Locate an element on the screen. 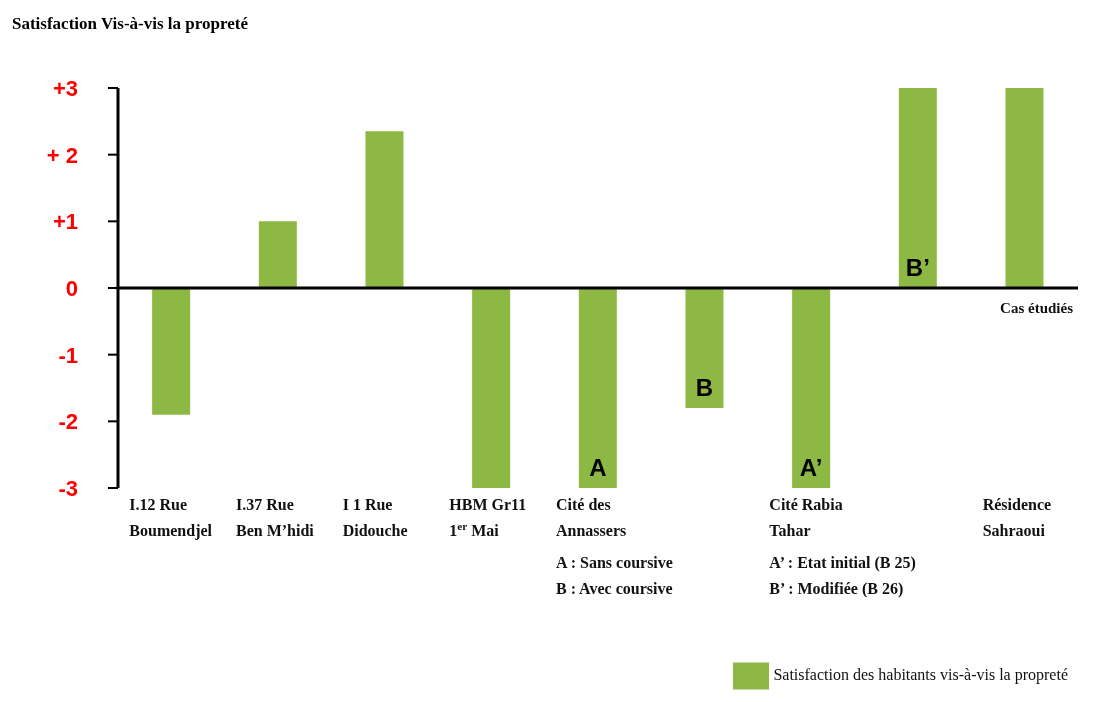 The width and height of the screenshot is (1108, 702). x-tick-label: I.37 Rue Ben M’hidi is located at coordinates (275, 517).